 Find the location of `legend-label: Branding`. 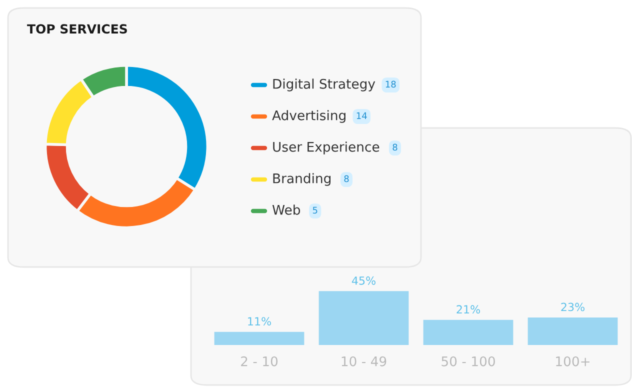

legend-label: Branding is located at coordinates (302, 179).